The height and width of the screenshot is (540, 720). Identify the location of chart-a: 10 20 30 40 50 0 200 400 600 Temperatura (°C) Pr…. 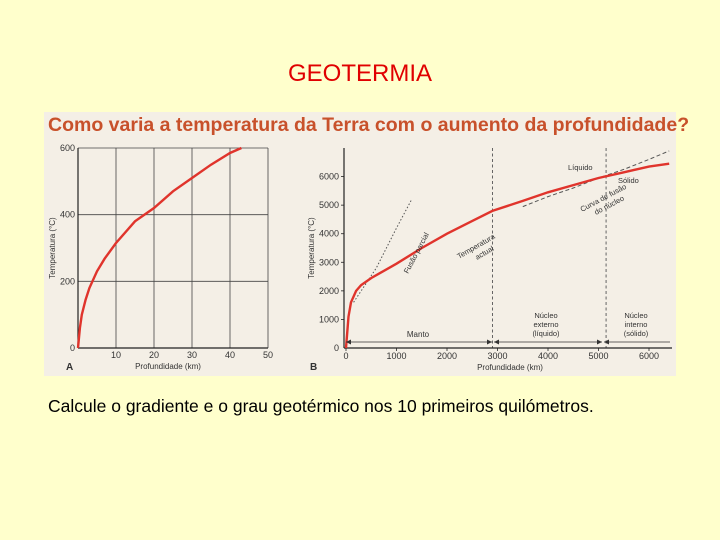
(160, 258).